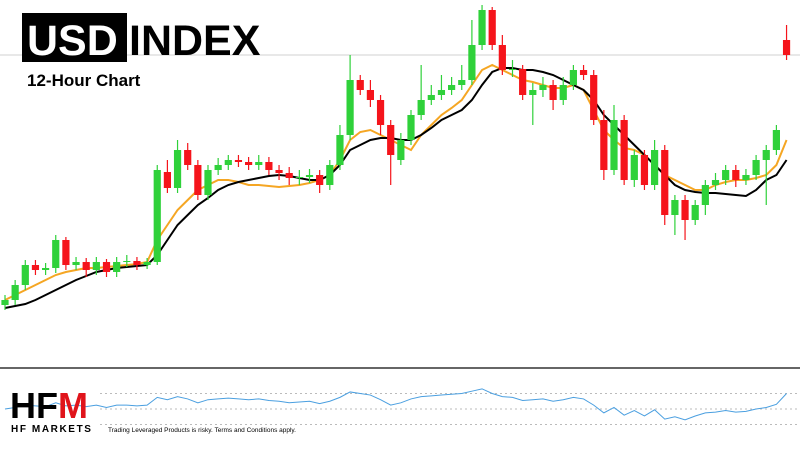  Describe the element at coordinates (34, 405) in the screenshot. I see `logo-part: HF` at that location.